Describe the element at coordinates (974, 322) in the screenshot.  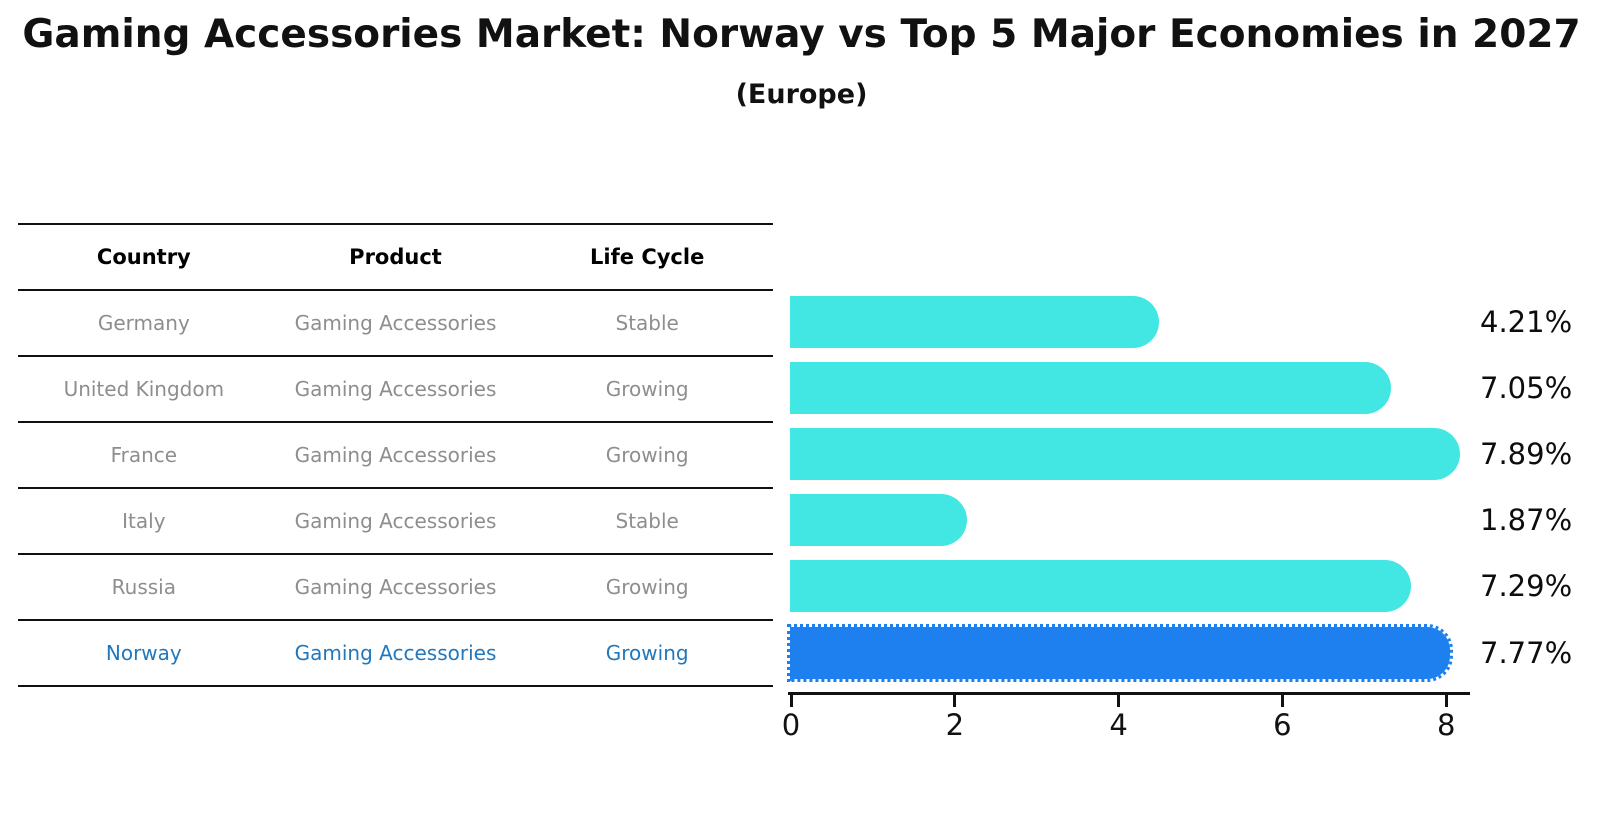
I see `bar-germany` at that location.